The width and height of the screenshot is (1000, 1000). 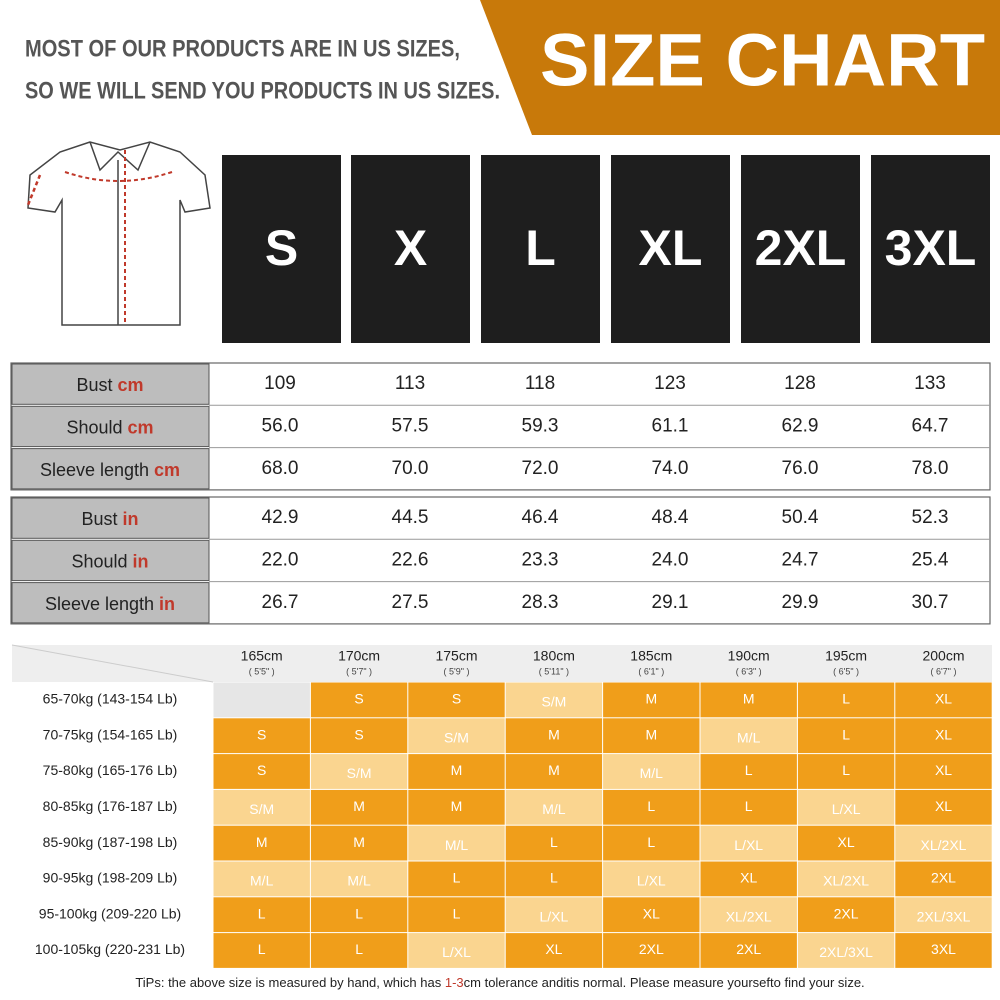 I want to click on weight-label: 95-100kg (209-220 Lb), so click(x=110, y=913).